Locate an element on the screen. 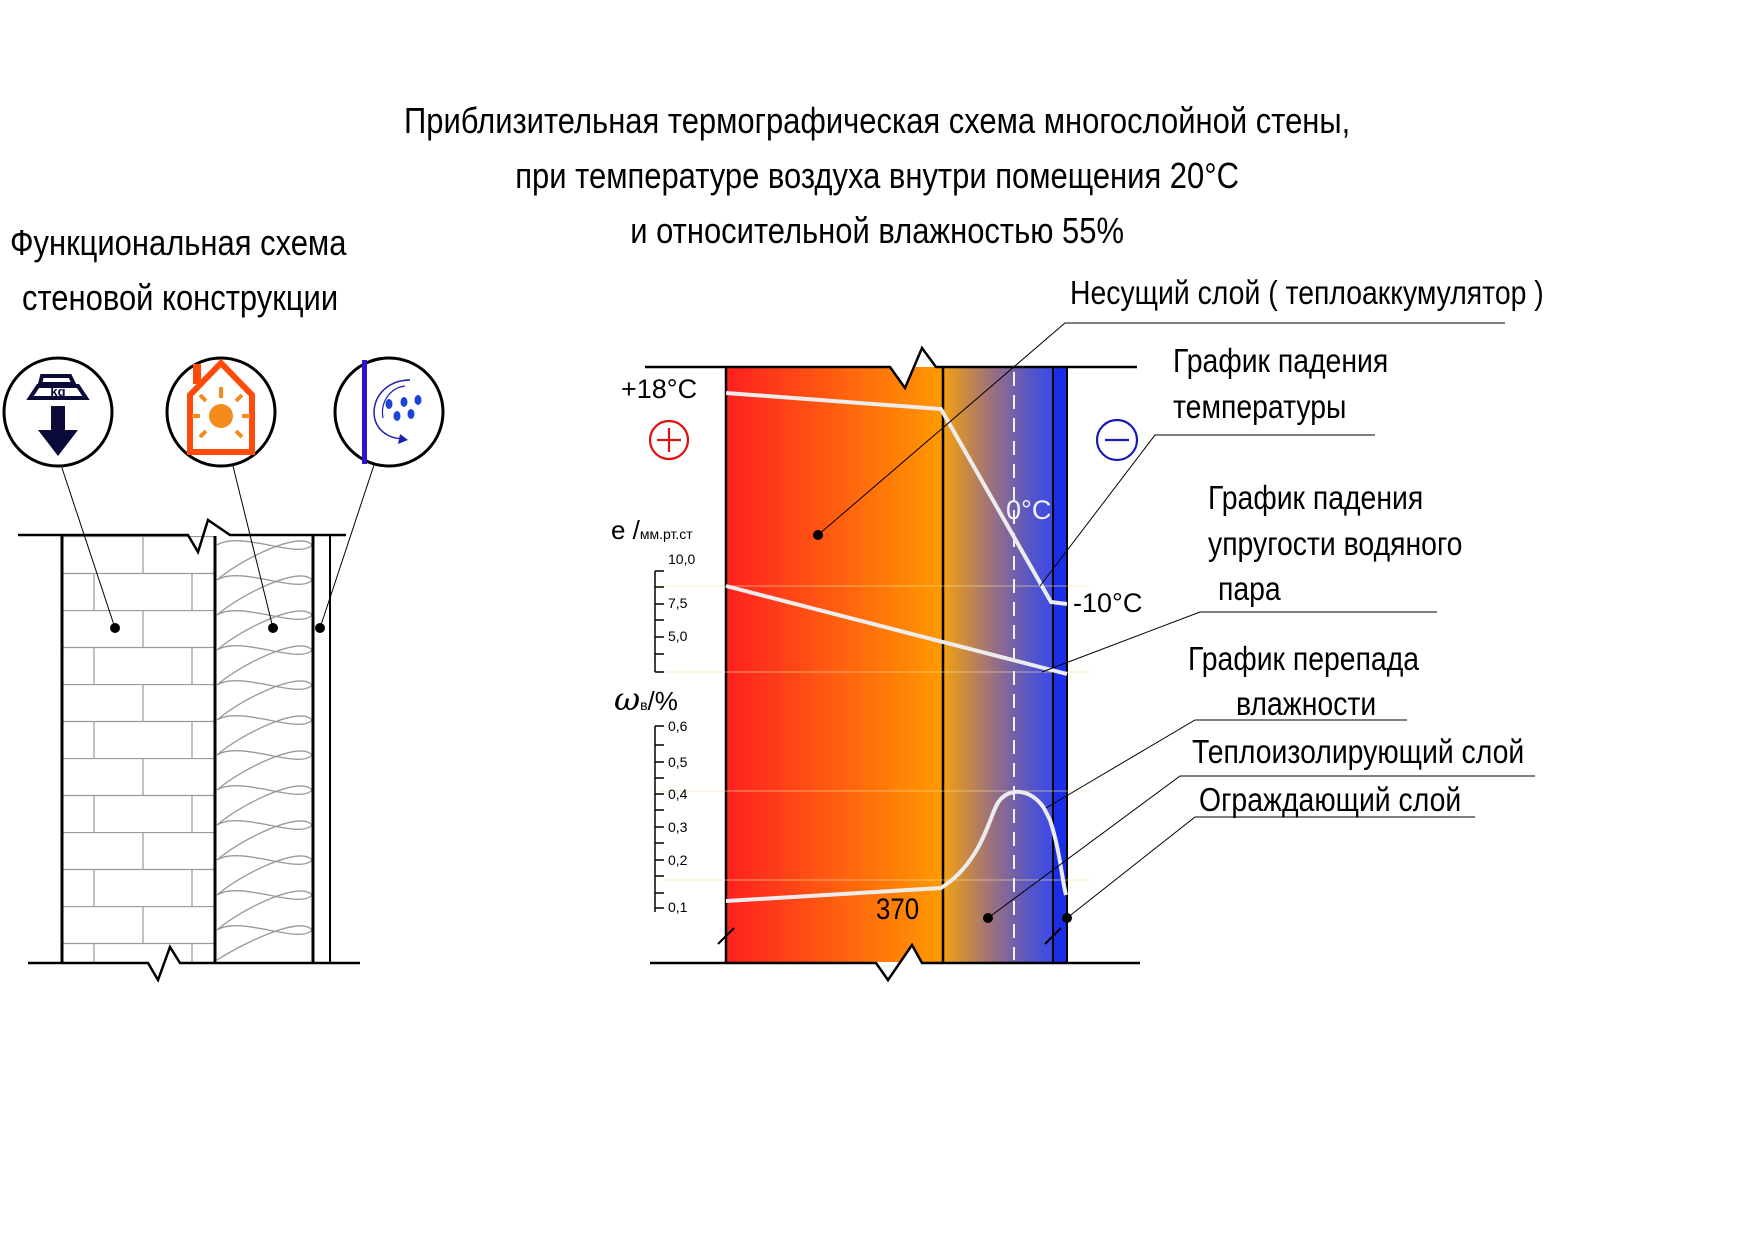  moisture-tick: 0,6 is located at coordinates (678, 726).